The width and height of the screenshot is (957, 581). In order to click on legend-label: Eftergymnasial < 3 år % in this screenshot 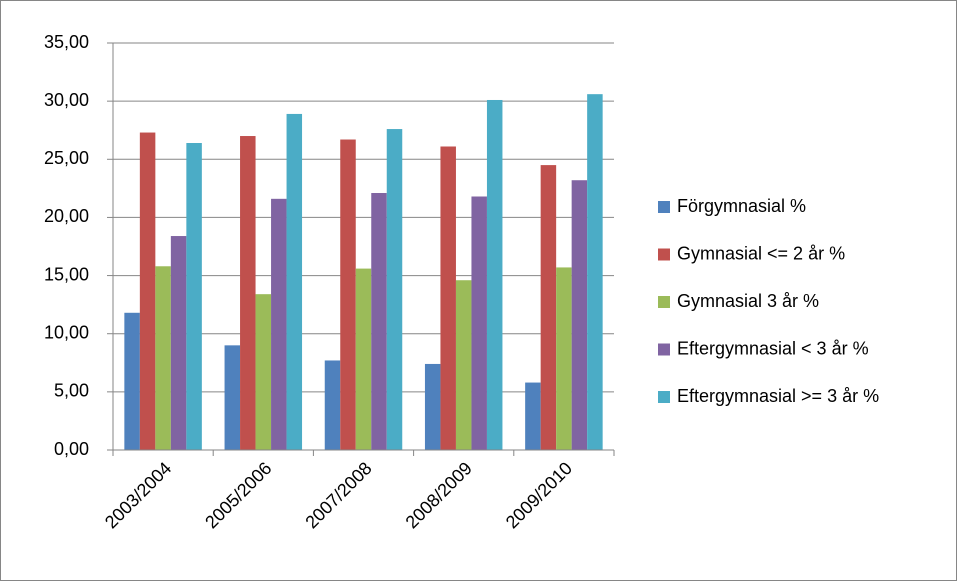, I will do `click(773, 348)`.